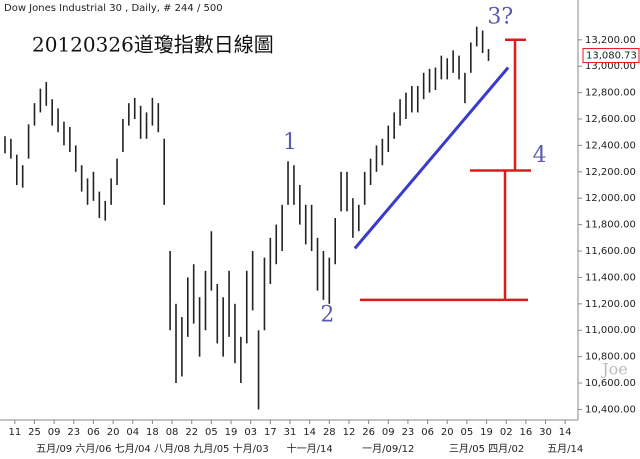  What do you see at coordinates (211, 449) in the screenshot?
I see `month-tick-label: 九月/05` at bounding box center [211, 449].